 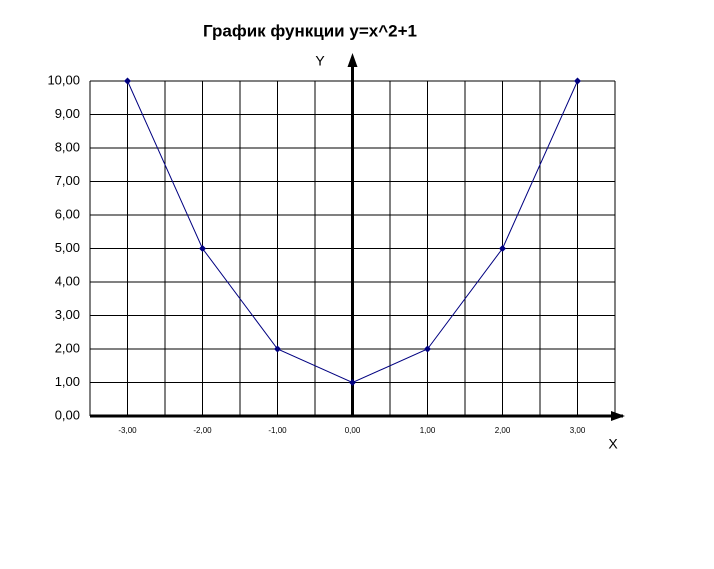 I want to click on x-axis-label: X, so click(x=613, y=444).